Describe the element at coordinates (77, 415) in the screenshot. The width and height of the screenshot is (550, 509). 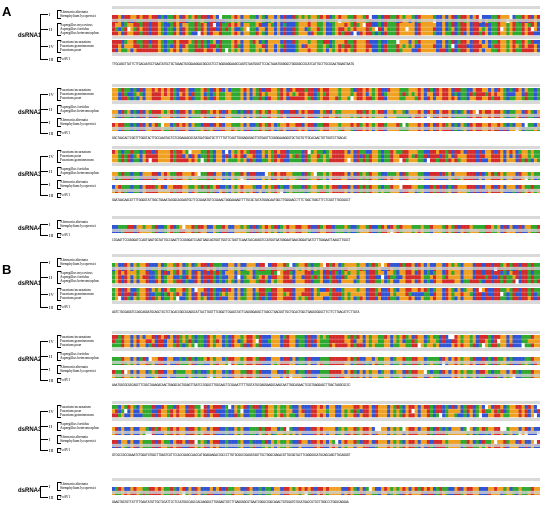
I see `species-label: Fusarium graminearum` at that location.